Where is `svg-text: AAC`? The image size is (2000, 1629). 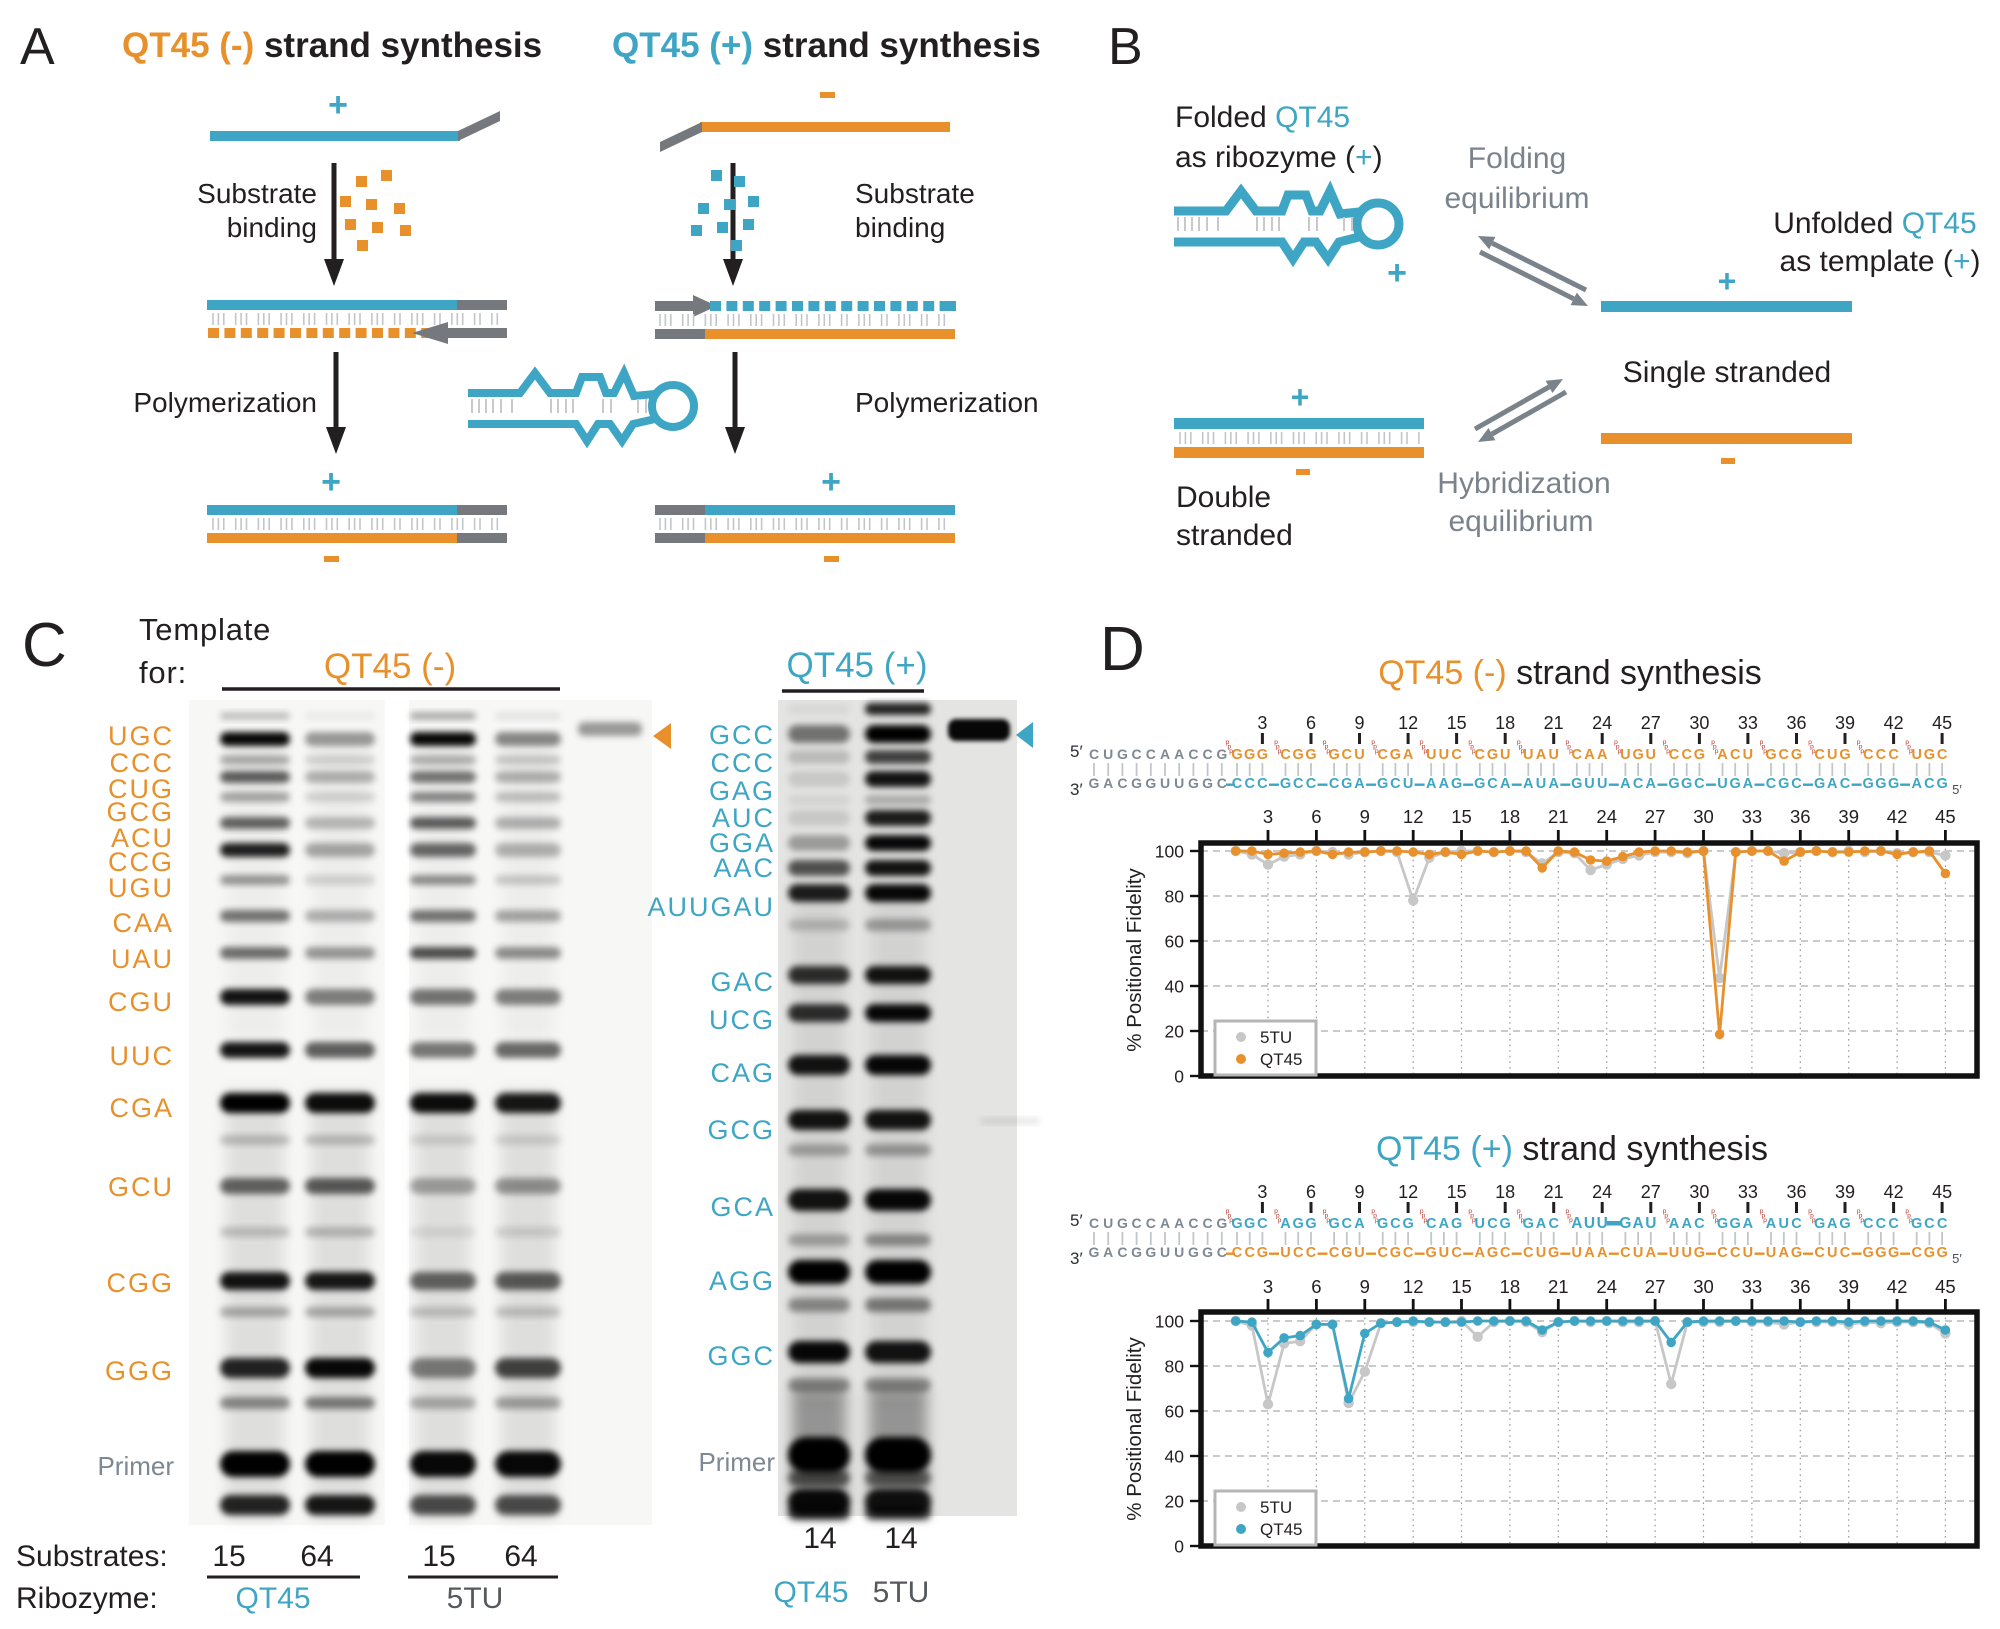 svg-text: AAC is located at coordinates (744, 868).